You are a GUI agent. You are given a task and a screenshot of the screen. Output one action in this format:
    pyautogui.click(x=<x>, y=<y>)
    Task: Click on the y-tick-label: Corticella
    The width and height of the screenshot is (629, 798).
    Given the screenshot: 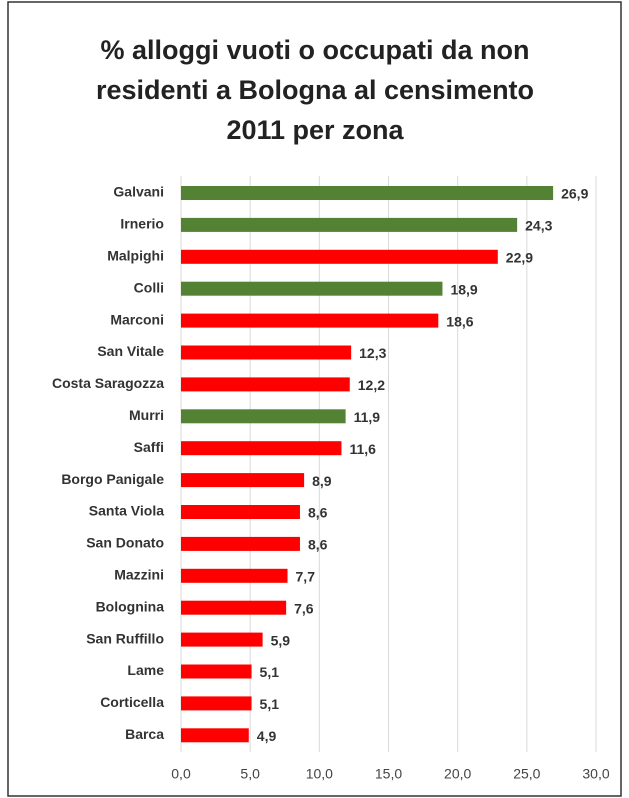 What is the action you would take?
    pyautogui.click(x=132, y=702)
    